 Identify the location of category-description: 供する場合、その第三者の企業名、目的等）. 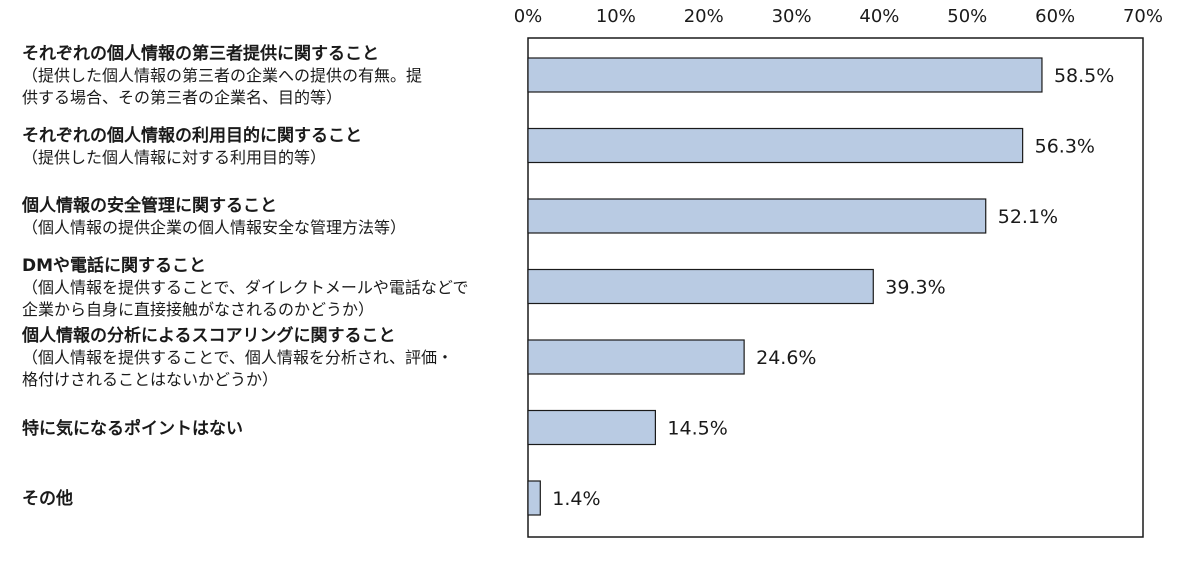
(182, 97).